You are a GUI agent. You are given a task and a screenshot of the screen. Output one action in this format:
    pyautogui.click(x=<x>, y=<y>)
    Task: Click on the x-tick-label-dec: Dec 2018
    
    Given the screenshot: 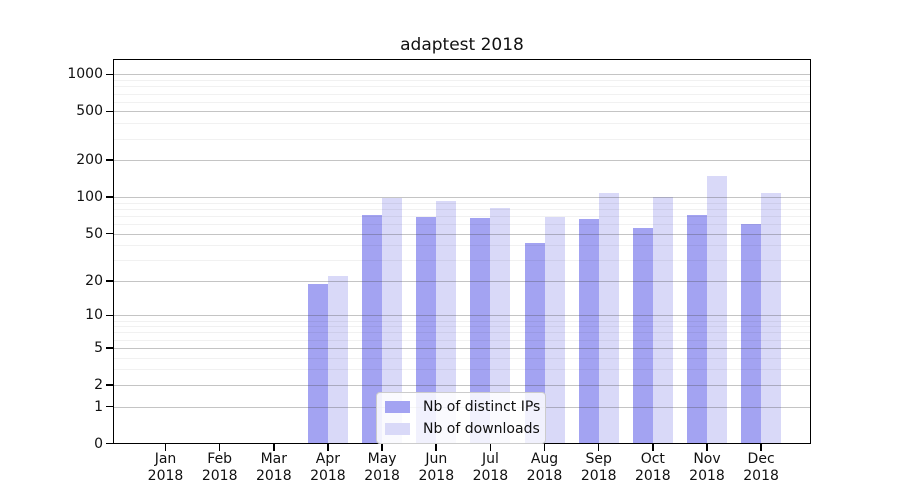 What is the action you would take?
    pyautogui.click(x=761, y=468)
    